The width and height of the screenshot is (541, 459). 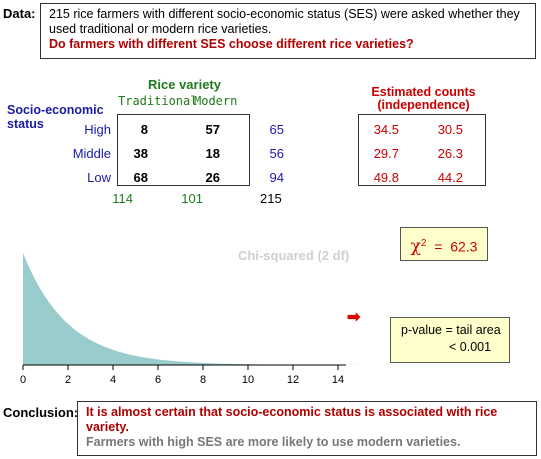 I want to click on grand-total: 215, so click(x=271, y=198).